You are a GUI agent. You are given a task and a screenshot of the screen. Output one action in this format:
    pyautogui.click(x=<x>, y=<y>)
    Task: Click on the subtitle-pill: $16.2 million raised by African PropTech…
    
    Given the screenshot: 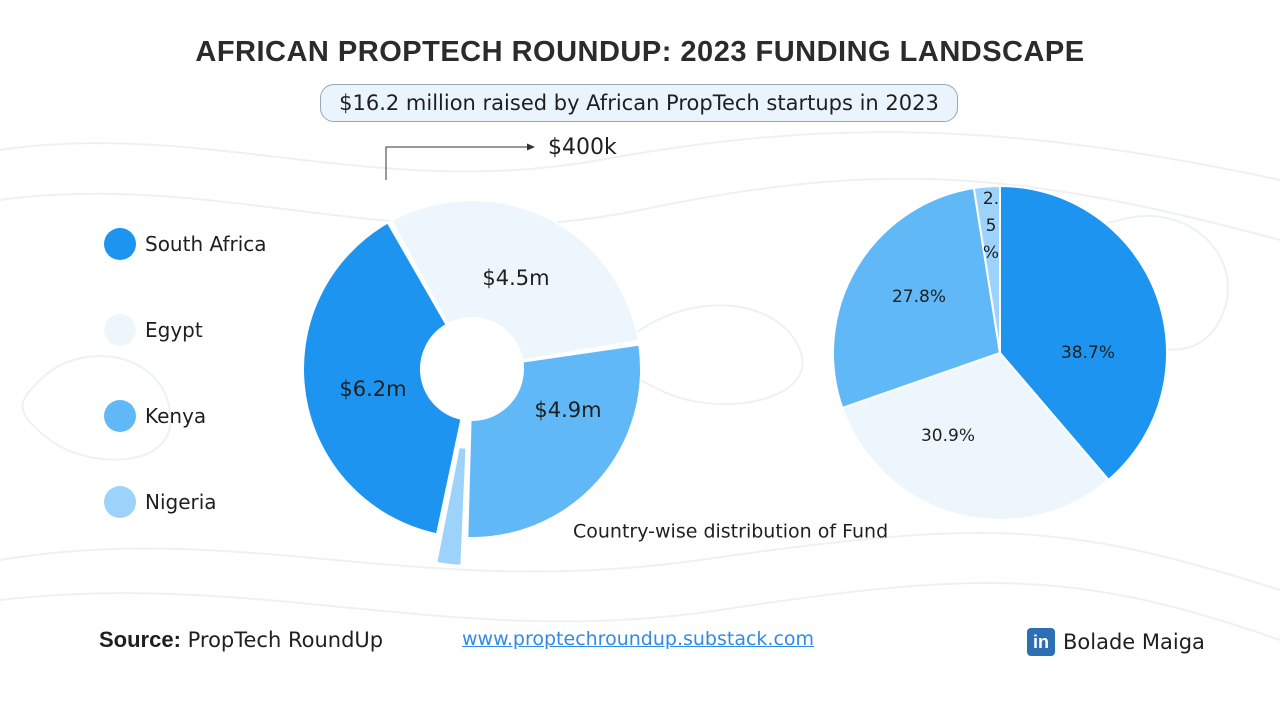 What is the action you would take?
    pyautogui.click(x=639, y=103)
    